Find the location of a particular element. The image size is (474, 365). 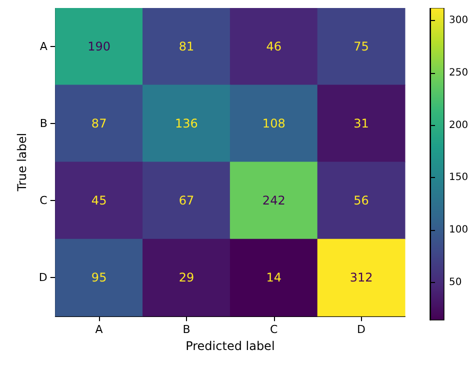

data-label: 75 is located at coordinates (361, 47).